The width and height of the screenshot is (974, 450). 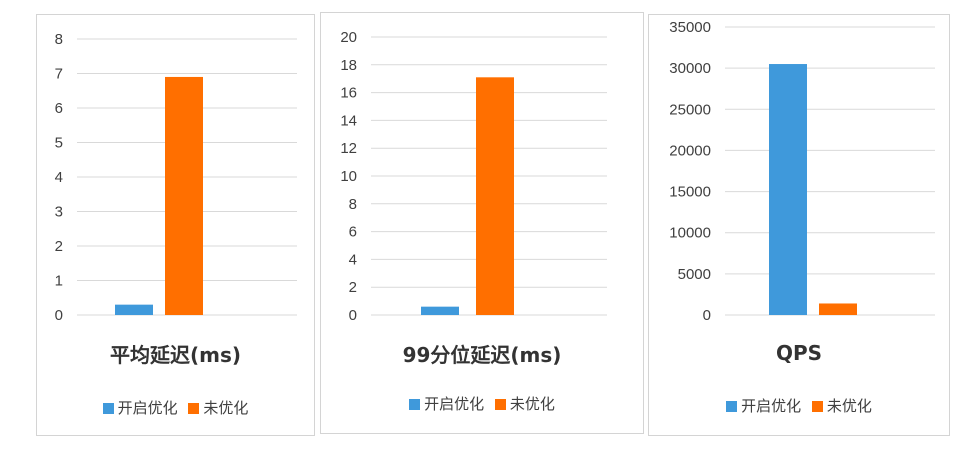 I want to click on y-tick-label: 14, so click(x=348, y=120).